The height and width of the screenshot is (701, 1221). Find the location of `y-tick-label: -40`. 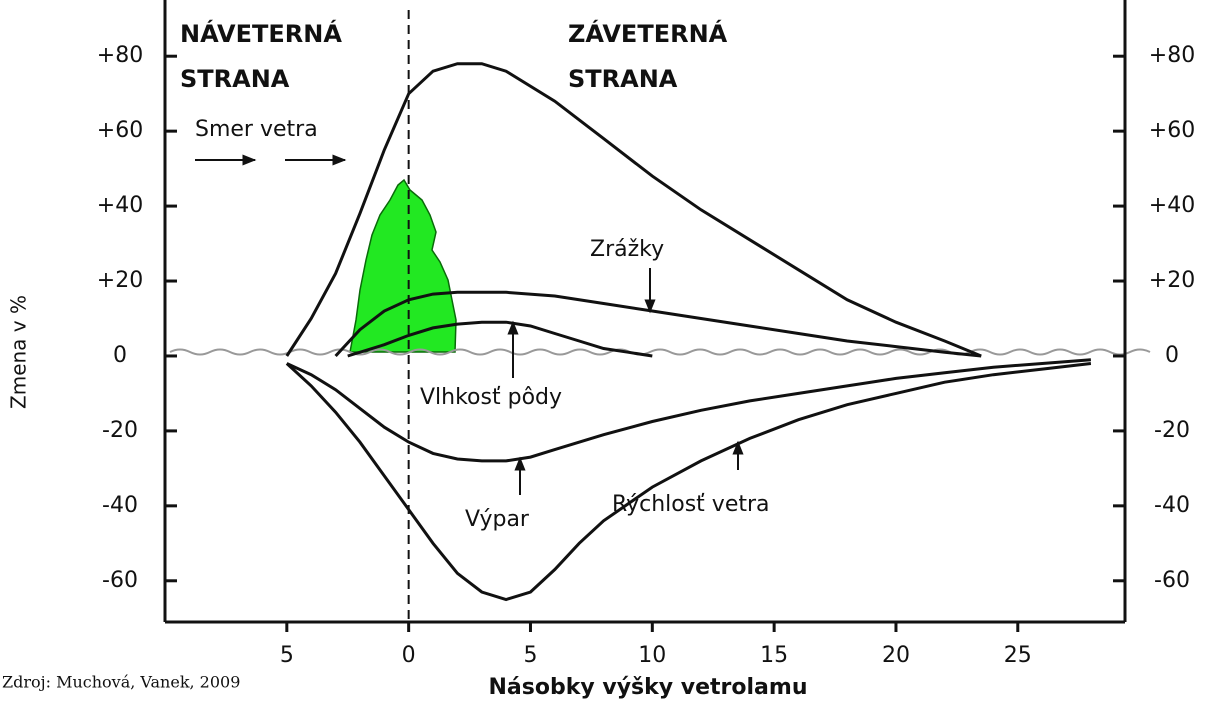

y-tick-label: -40 is located at coordinates (120, 505).